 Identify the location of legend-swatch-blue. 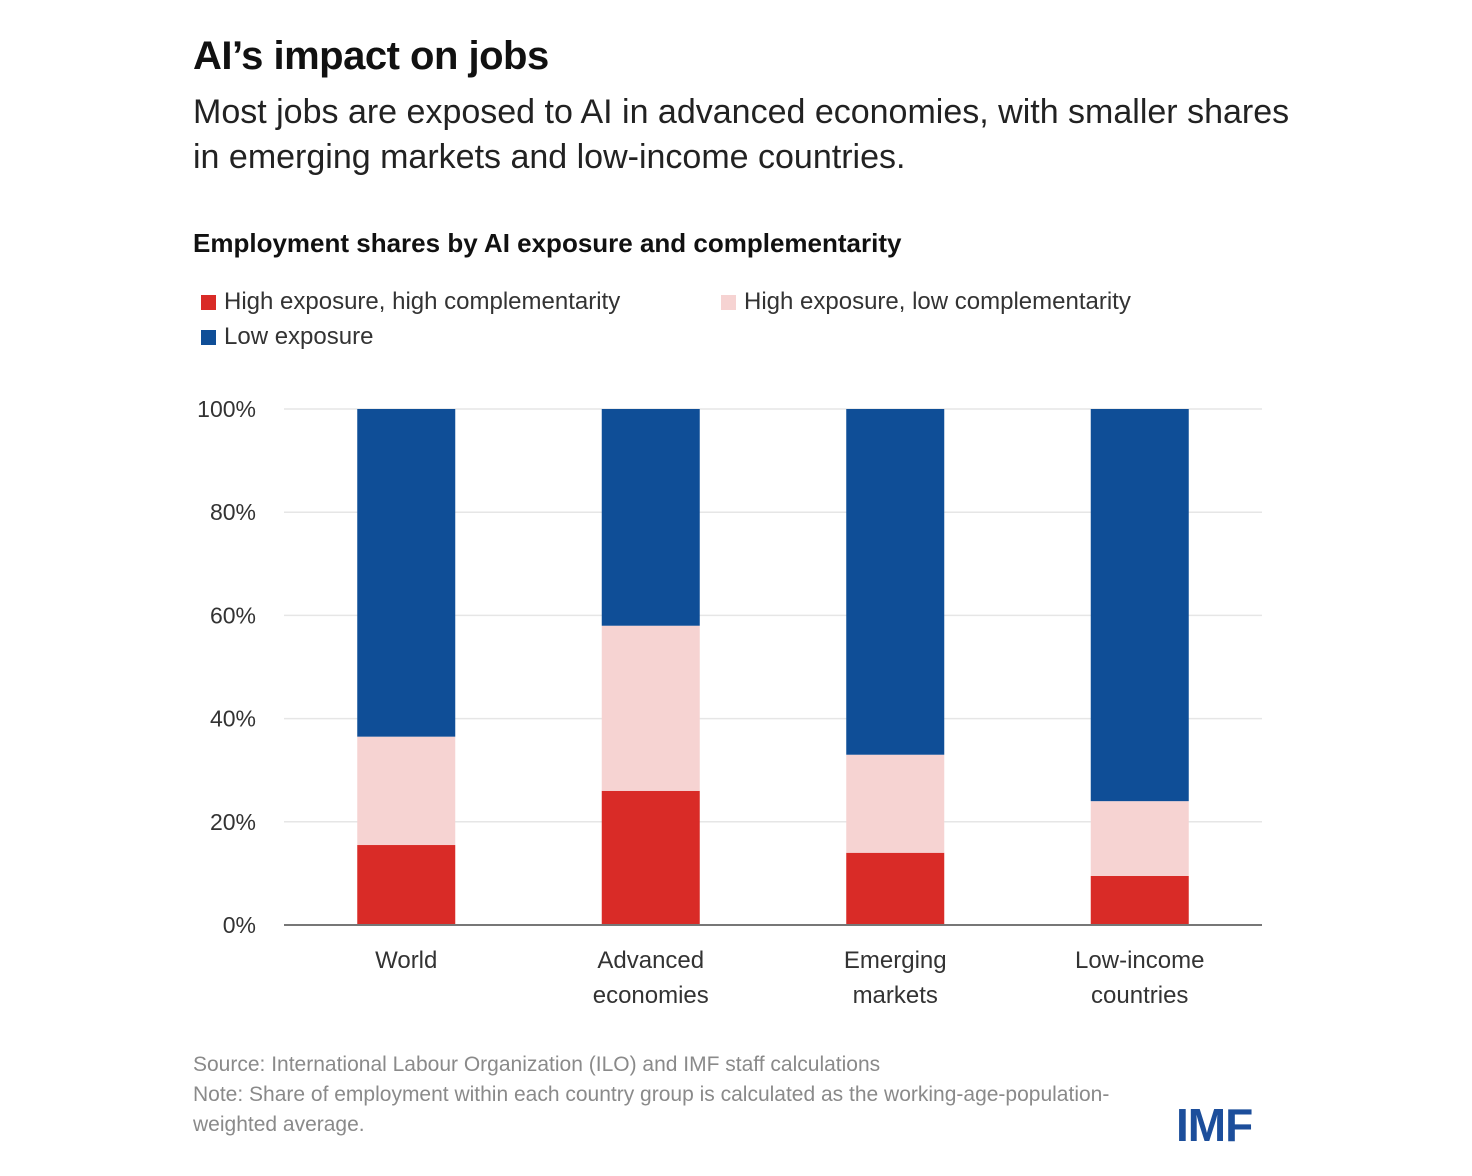
(208, 337).